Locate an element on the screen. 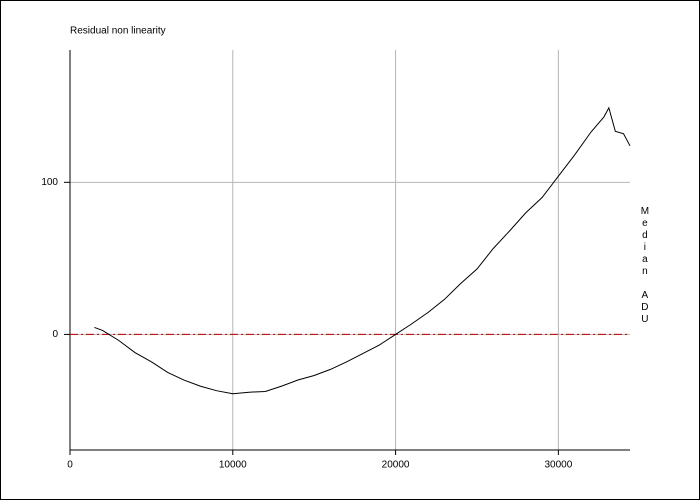 This screenshot has width=700, height=500. x-tick-label: 0 is located at coordinates (70, 465).